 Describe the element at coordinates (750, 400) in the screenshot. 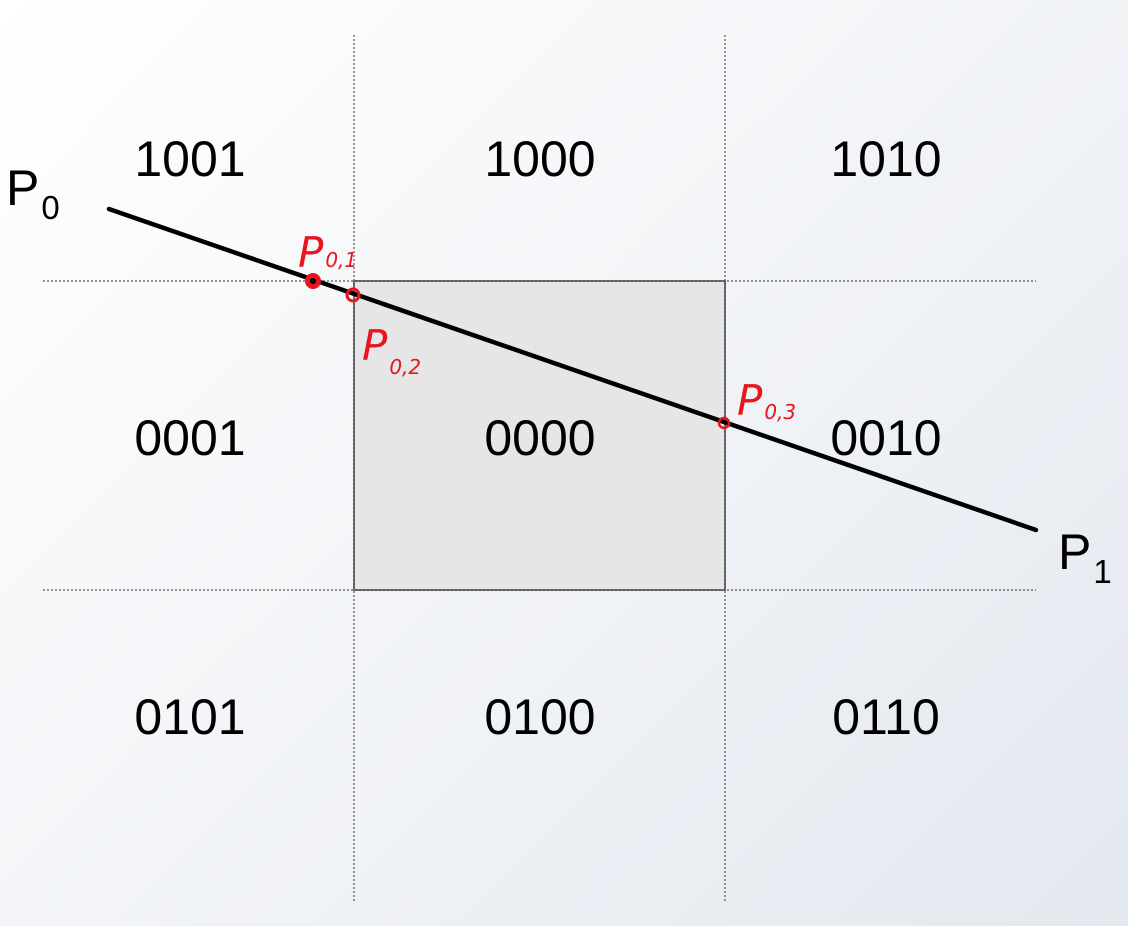

I see `intersection-p03-letter: P` at that location.